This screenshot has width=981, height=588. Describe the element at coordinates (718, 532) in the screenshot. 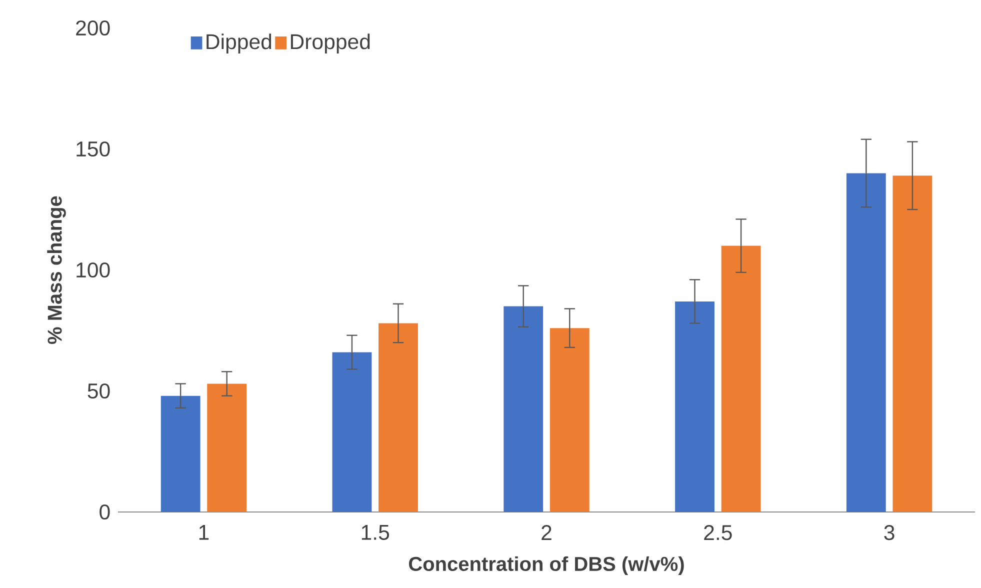

I see `x-tick-label: 2.5` at that location.